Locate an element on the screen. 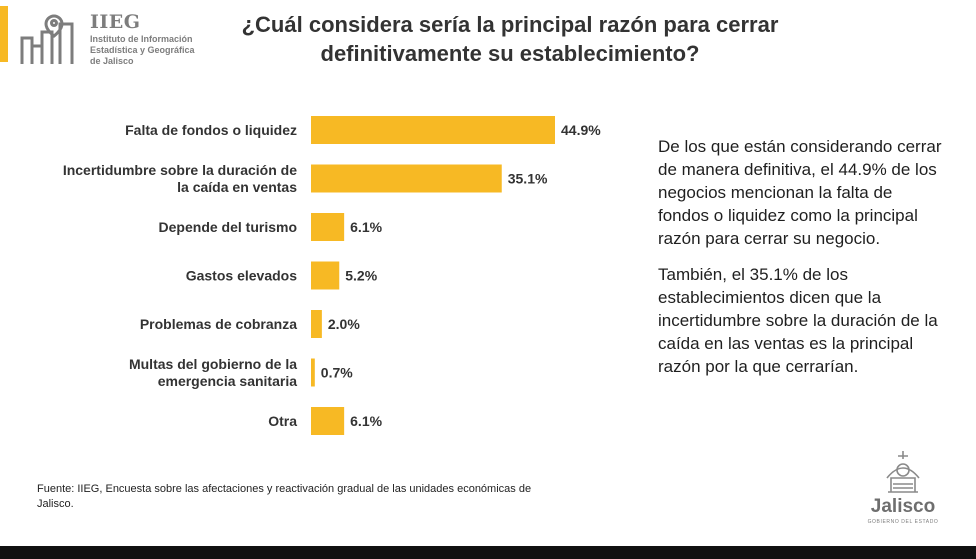 The width and height of the screenshot is (976, 559). value-label: 44.9% is located at coordinates (581, 130).